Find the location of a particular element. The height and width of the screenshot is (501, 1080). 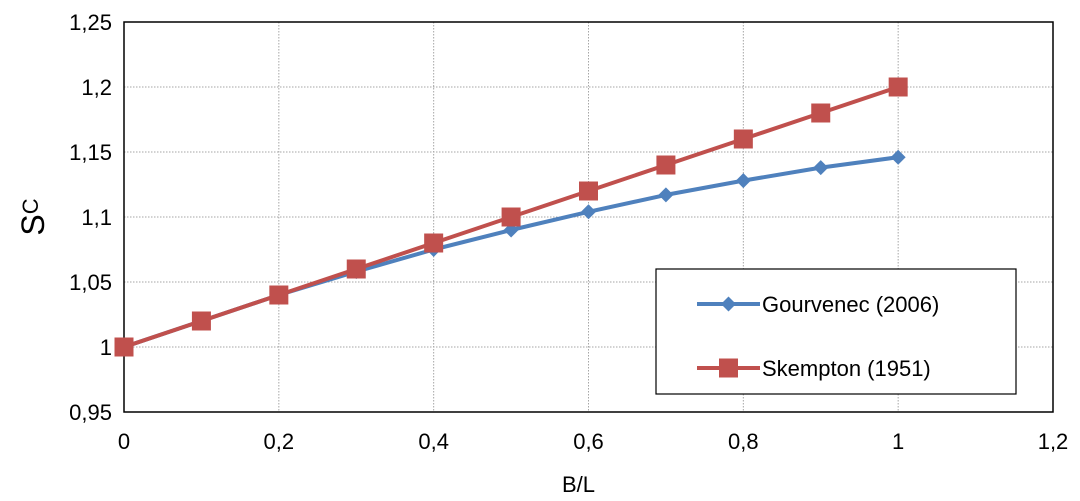

y-tick-label: 1,2 is located at coordinates (96, 87).